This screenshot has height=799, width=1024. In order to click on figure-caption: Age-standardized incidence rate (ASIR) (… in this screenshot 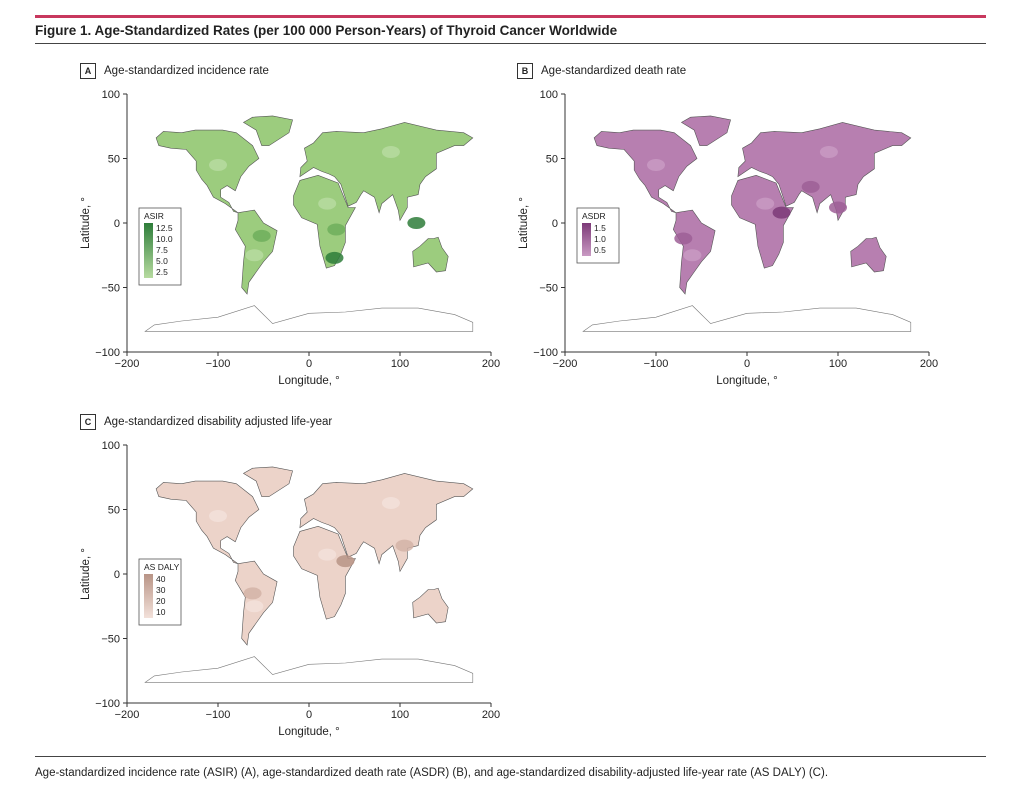, I will do `click(432, 773)`.